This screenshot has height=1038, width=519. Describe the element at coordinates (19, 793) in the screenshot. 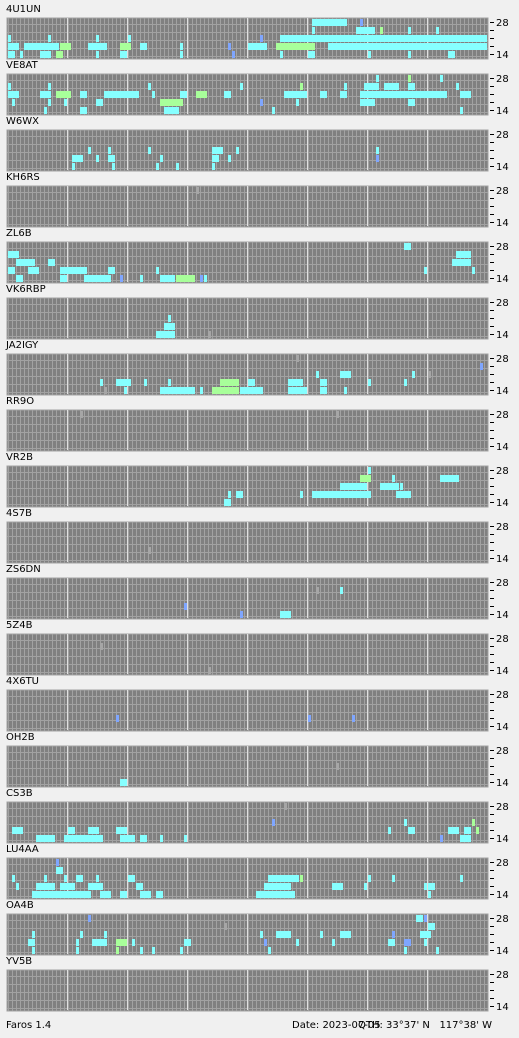

I see `station-name: CS3B` at that location.